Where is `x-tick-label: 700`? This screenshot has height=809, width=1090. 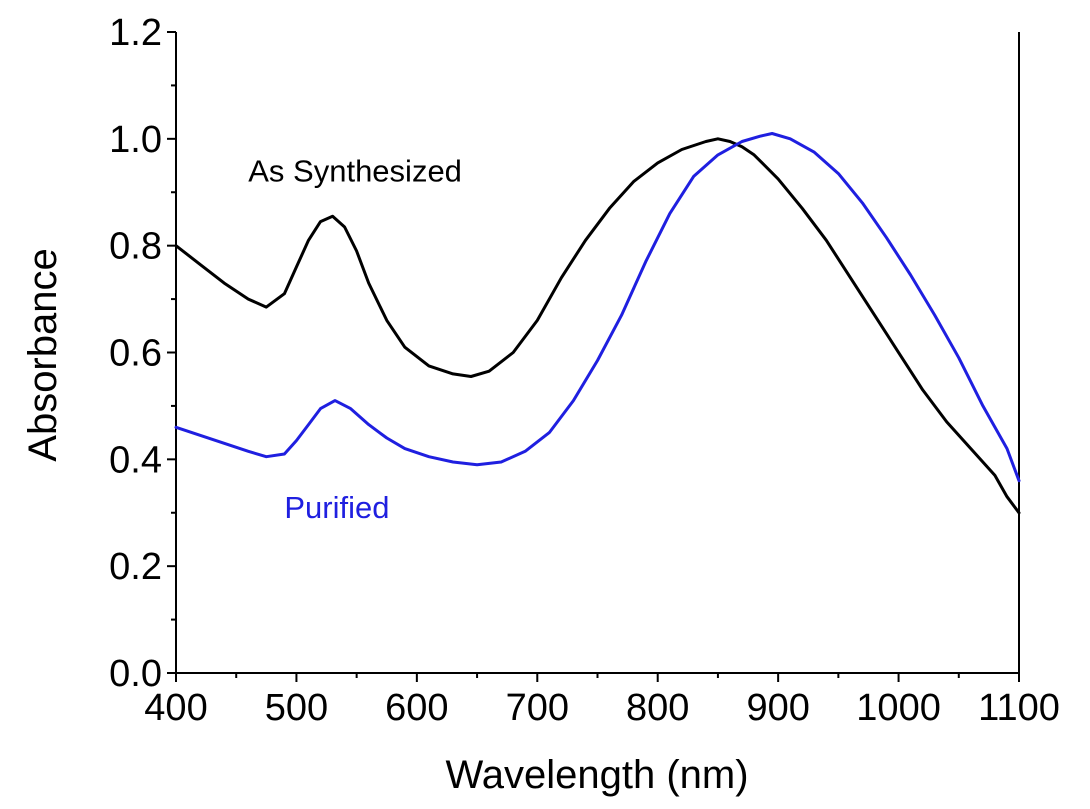 x-tick-label: 700 is located at coordinates (537, 708).